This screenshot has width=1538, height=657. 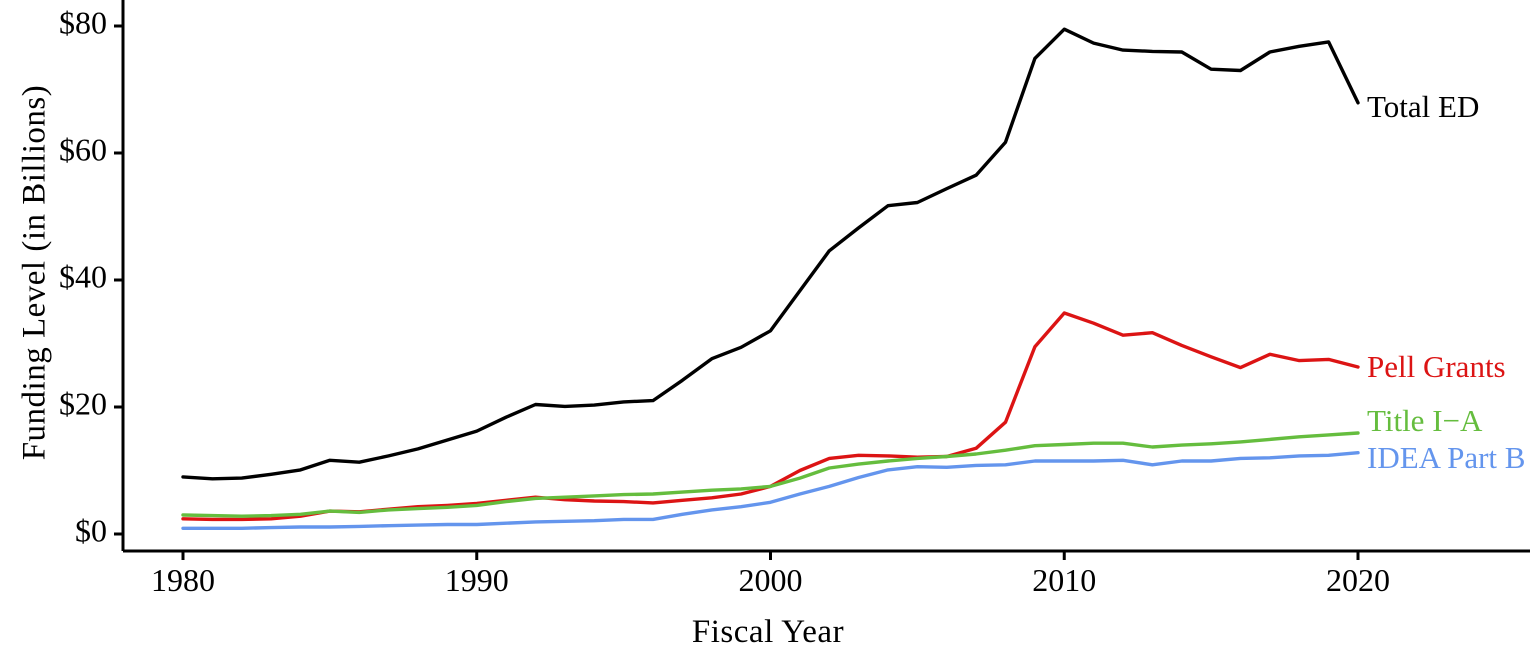 I want to click on y-tick-label: $0, so click(x=91, y=530).